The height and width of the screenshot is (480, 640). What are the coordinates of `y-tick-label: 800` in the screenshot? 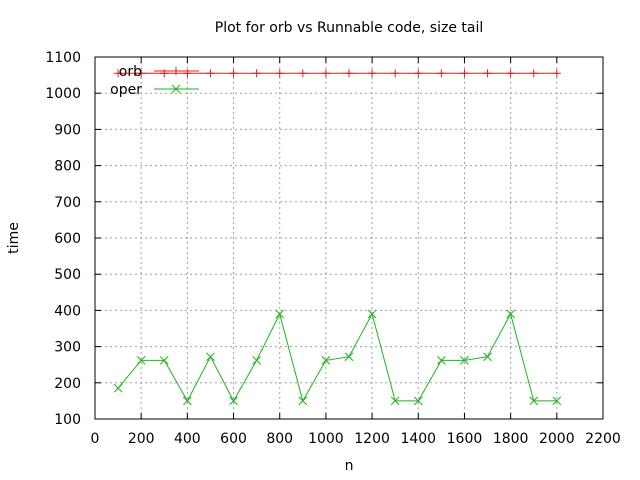 It's located at (67, 167).